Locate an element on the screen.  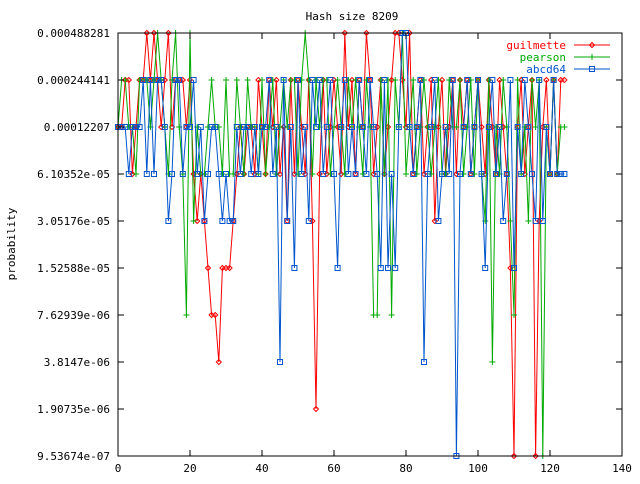
x-tick-label: 120 is located at coordinates (550, 468).